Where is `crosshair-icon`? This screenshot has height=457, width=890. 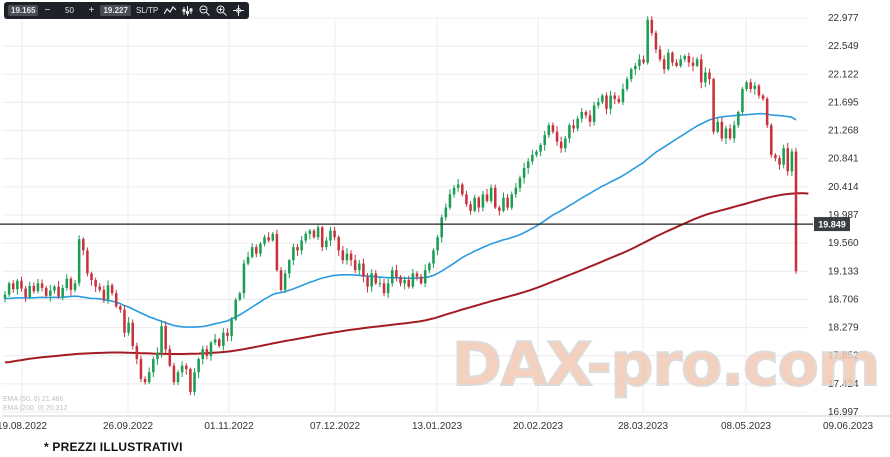 crosshair-icon is located at coordinates (238, 11).